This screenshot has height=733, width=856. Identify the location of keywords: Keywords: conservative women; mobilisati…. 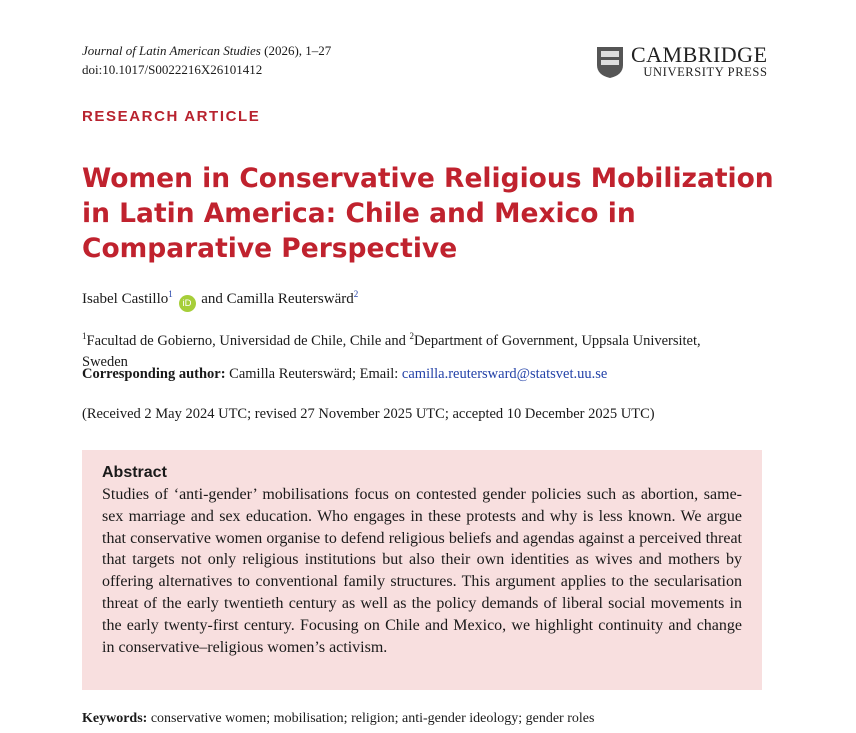
(338, 719).